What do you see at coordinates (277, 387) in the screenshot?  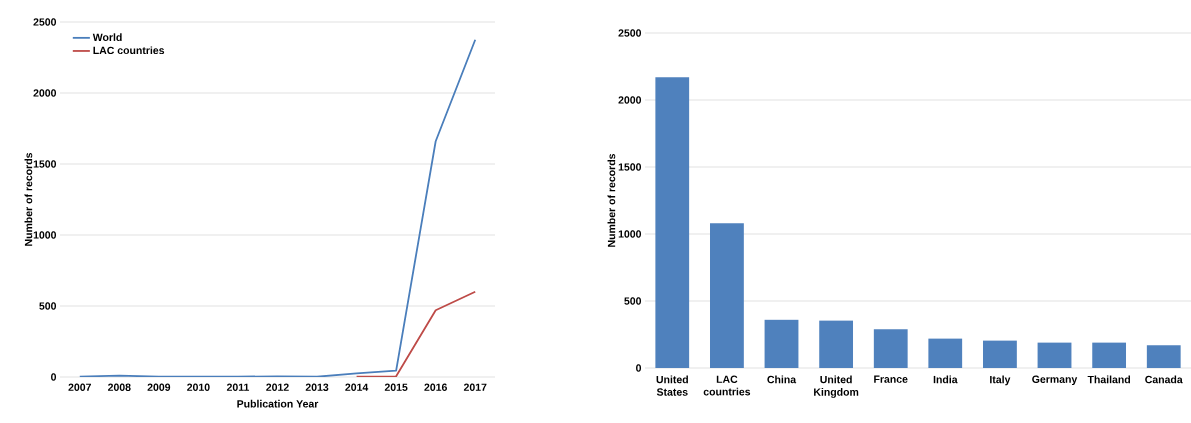 I see `x-tick-label: 2012` at bounding box center [277, 387].